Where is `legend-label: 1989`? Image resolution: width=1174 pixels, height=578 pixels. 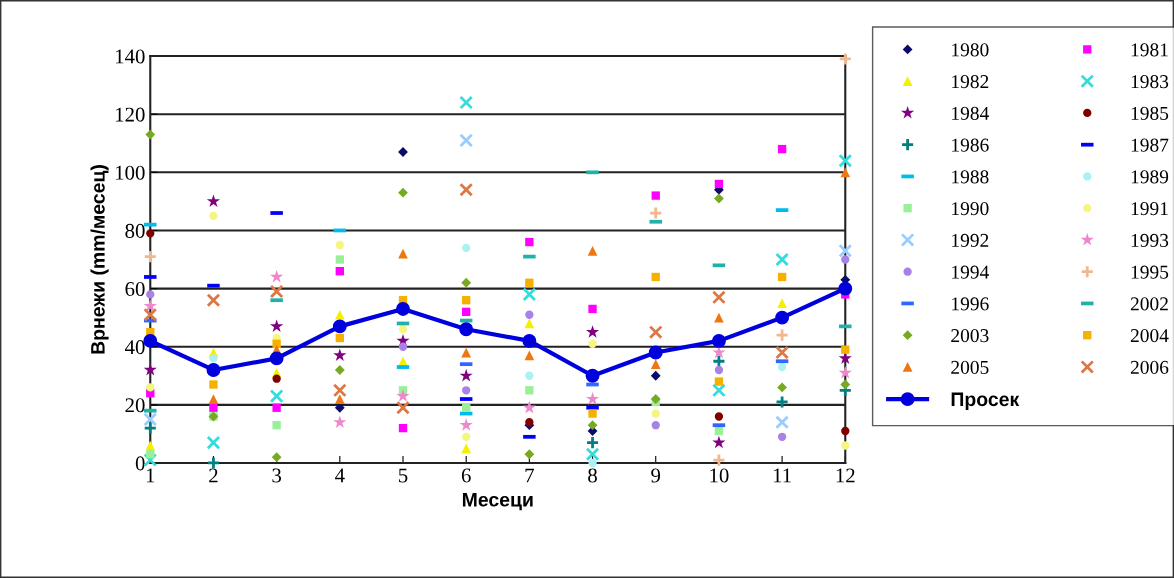
legend-label: 1989 is located at coordinates (1150, 177).